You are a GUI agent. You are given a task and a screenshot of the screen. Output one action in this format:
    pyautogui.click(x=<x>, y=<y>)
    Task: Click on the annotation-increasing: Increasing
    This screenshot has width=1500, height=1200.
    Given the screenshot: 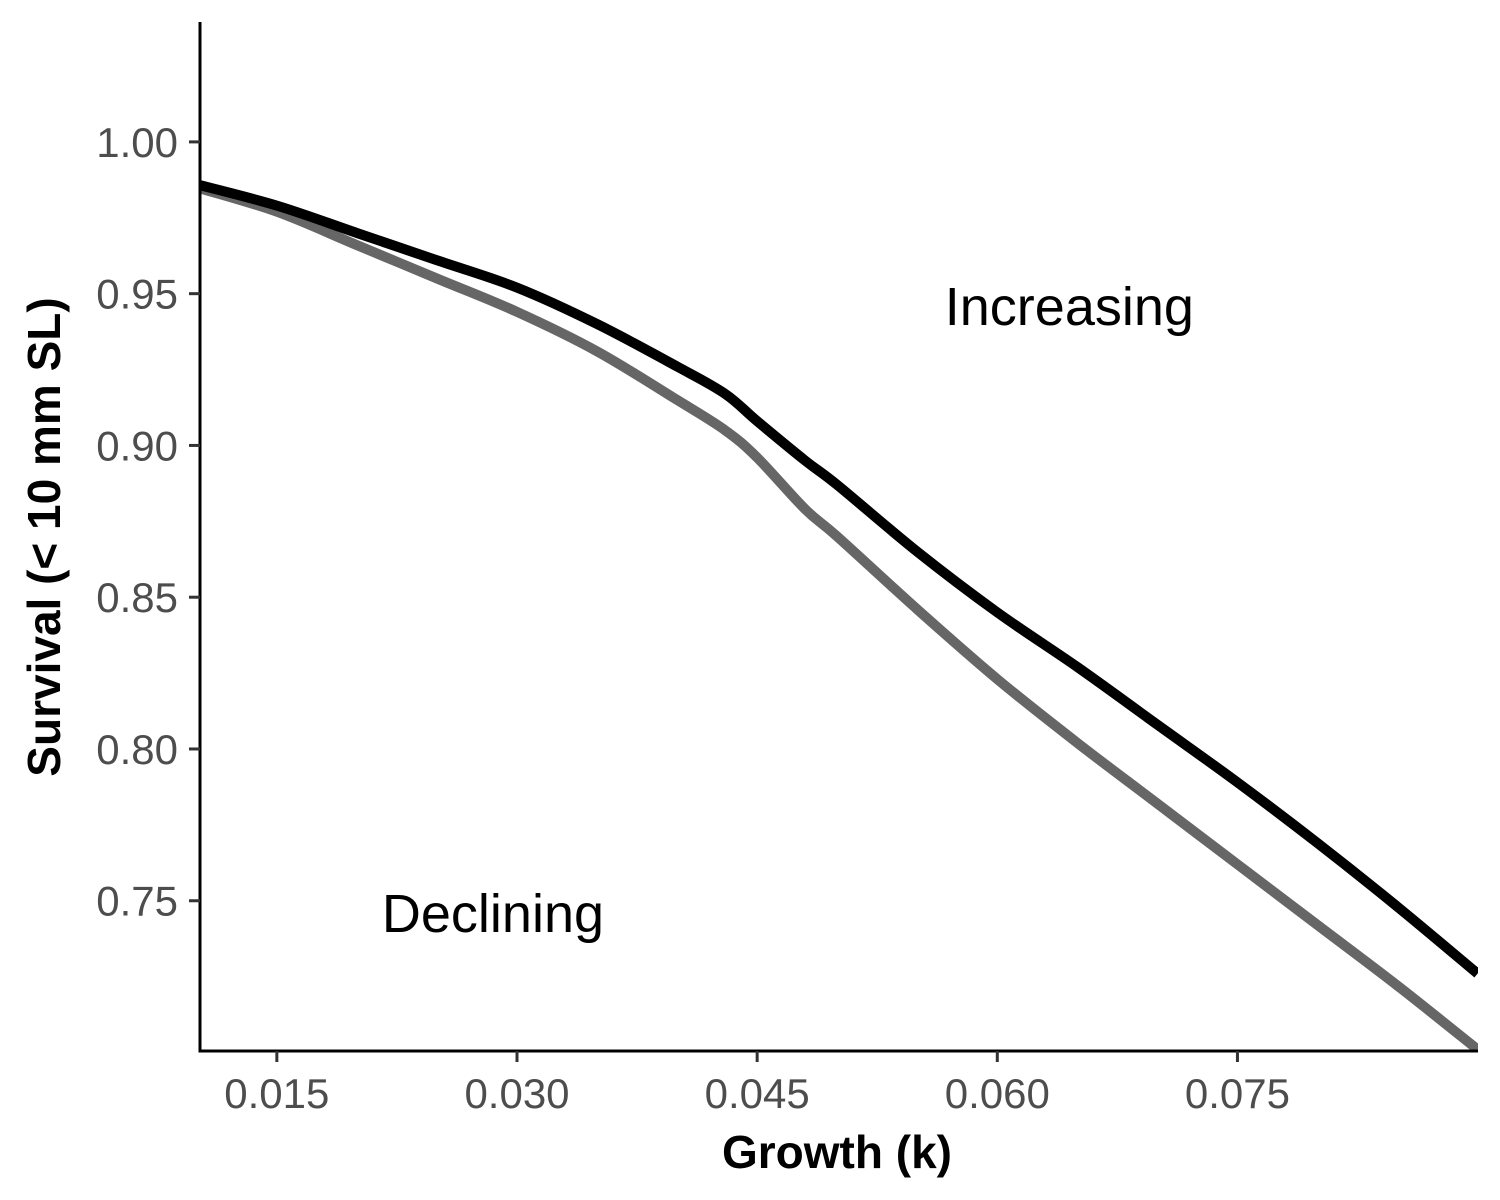 What is the action you would take?
    pyautogui.click(x=1069, y=307)
    